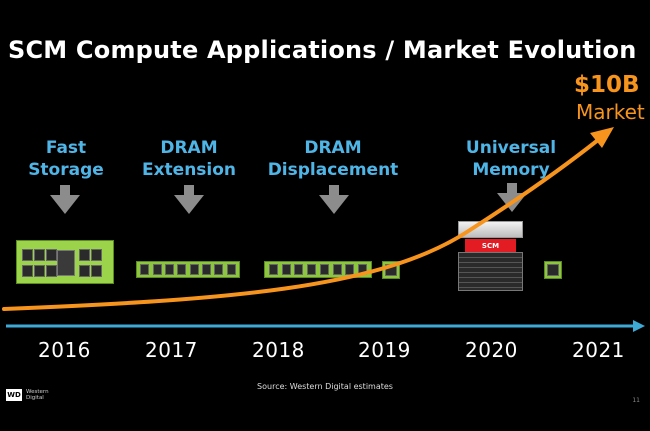 The height and width of the screenshot is (431, 650). What do you see at coordinates (639, 326) in the screenshot?
I see `timeline-arrowhead-icon` at bounding box center [639, 326].